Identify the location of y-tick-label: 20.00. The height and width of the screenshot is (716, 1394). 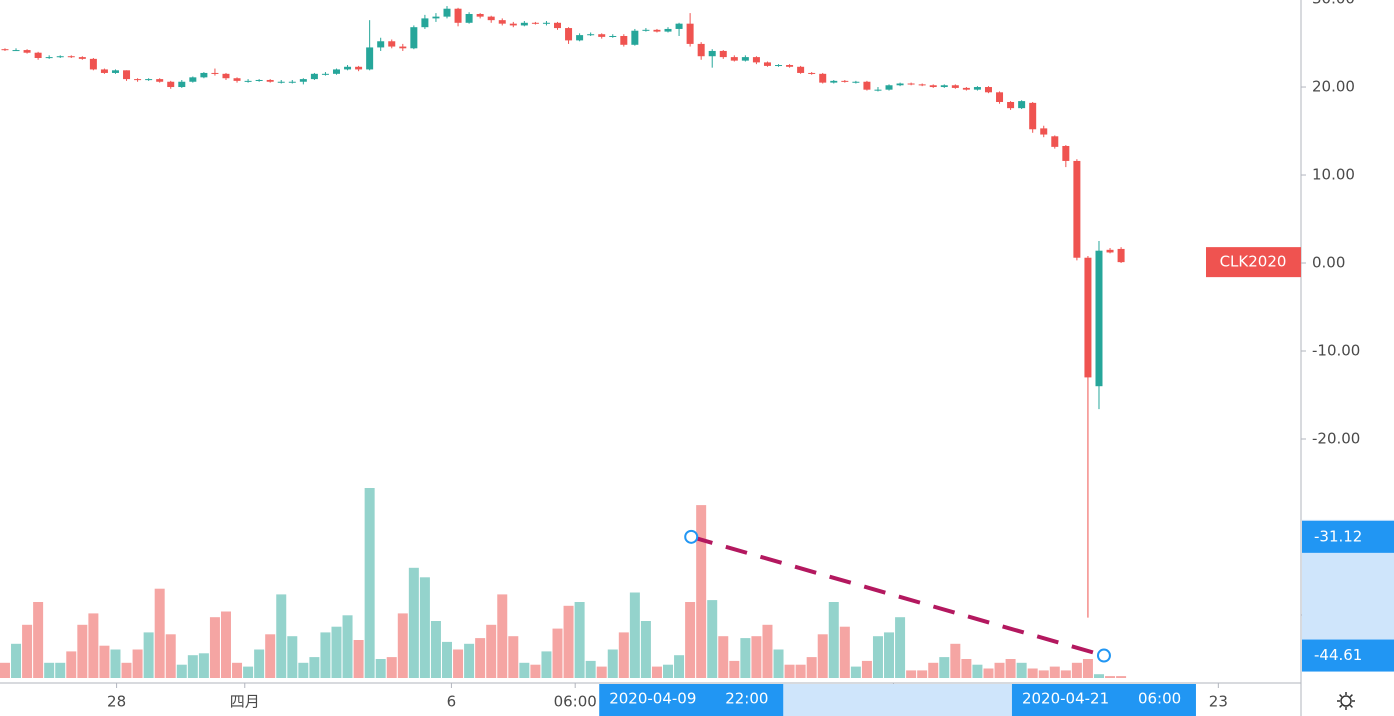
(1333, 87).